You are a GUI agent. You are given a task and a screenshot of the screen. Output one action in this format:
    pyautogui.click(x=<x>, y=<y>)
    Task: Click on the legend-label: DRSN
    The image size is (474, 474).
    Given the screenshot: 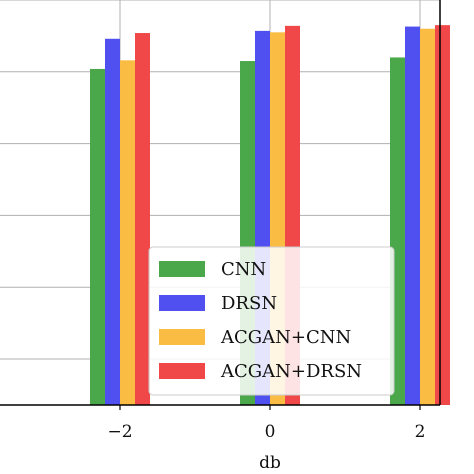 What is the action you would take?
    pyautogui.click(x=249, y=303)
    